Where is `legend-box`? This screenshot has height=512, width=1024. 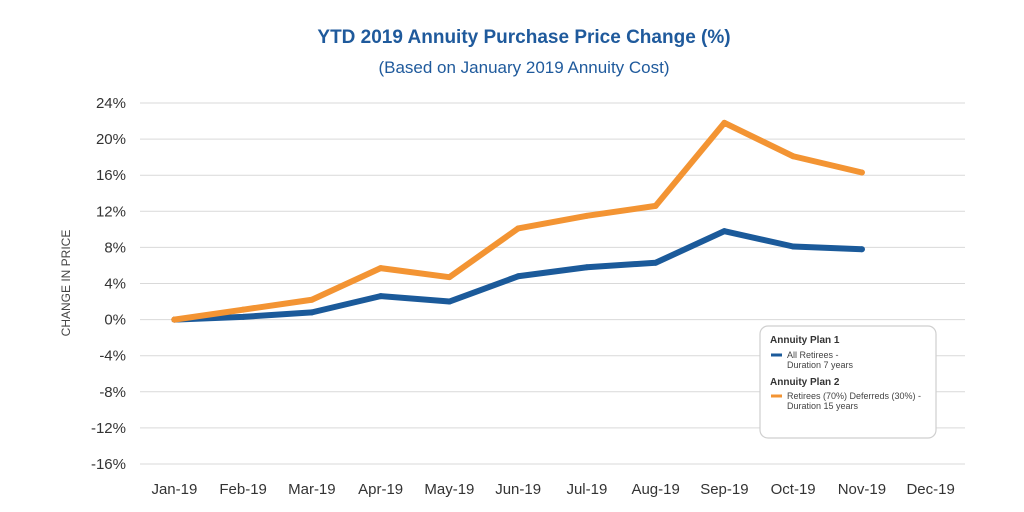 legend-box is located at coordinates (848, 382).